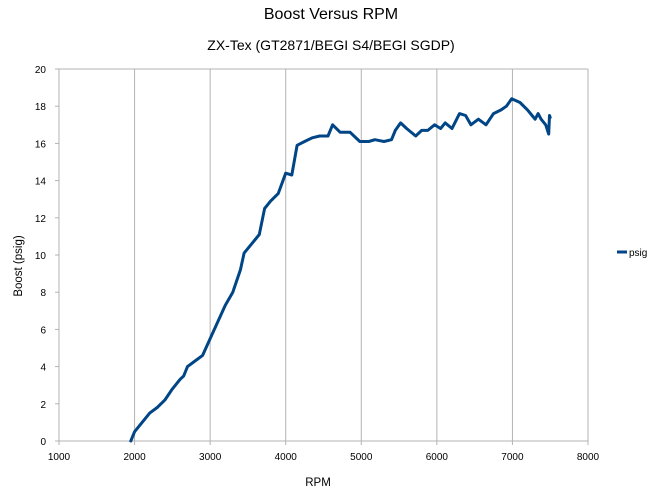 The width and height of the screenshot is (662, 492). Describe the element at coordinates (134, 457) in the screenshot. I see `x-tick-label: 2000` at that location.